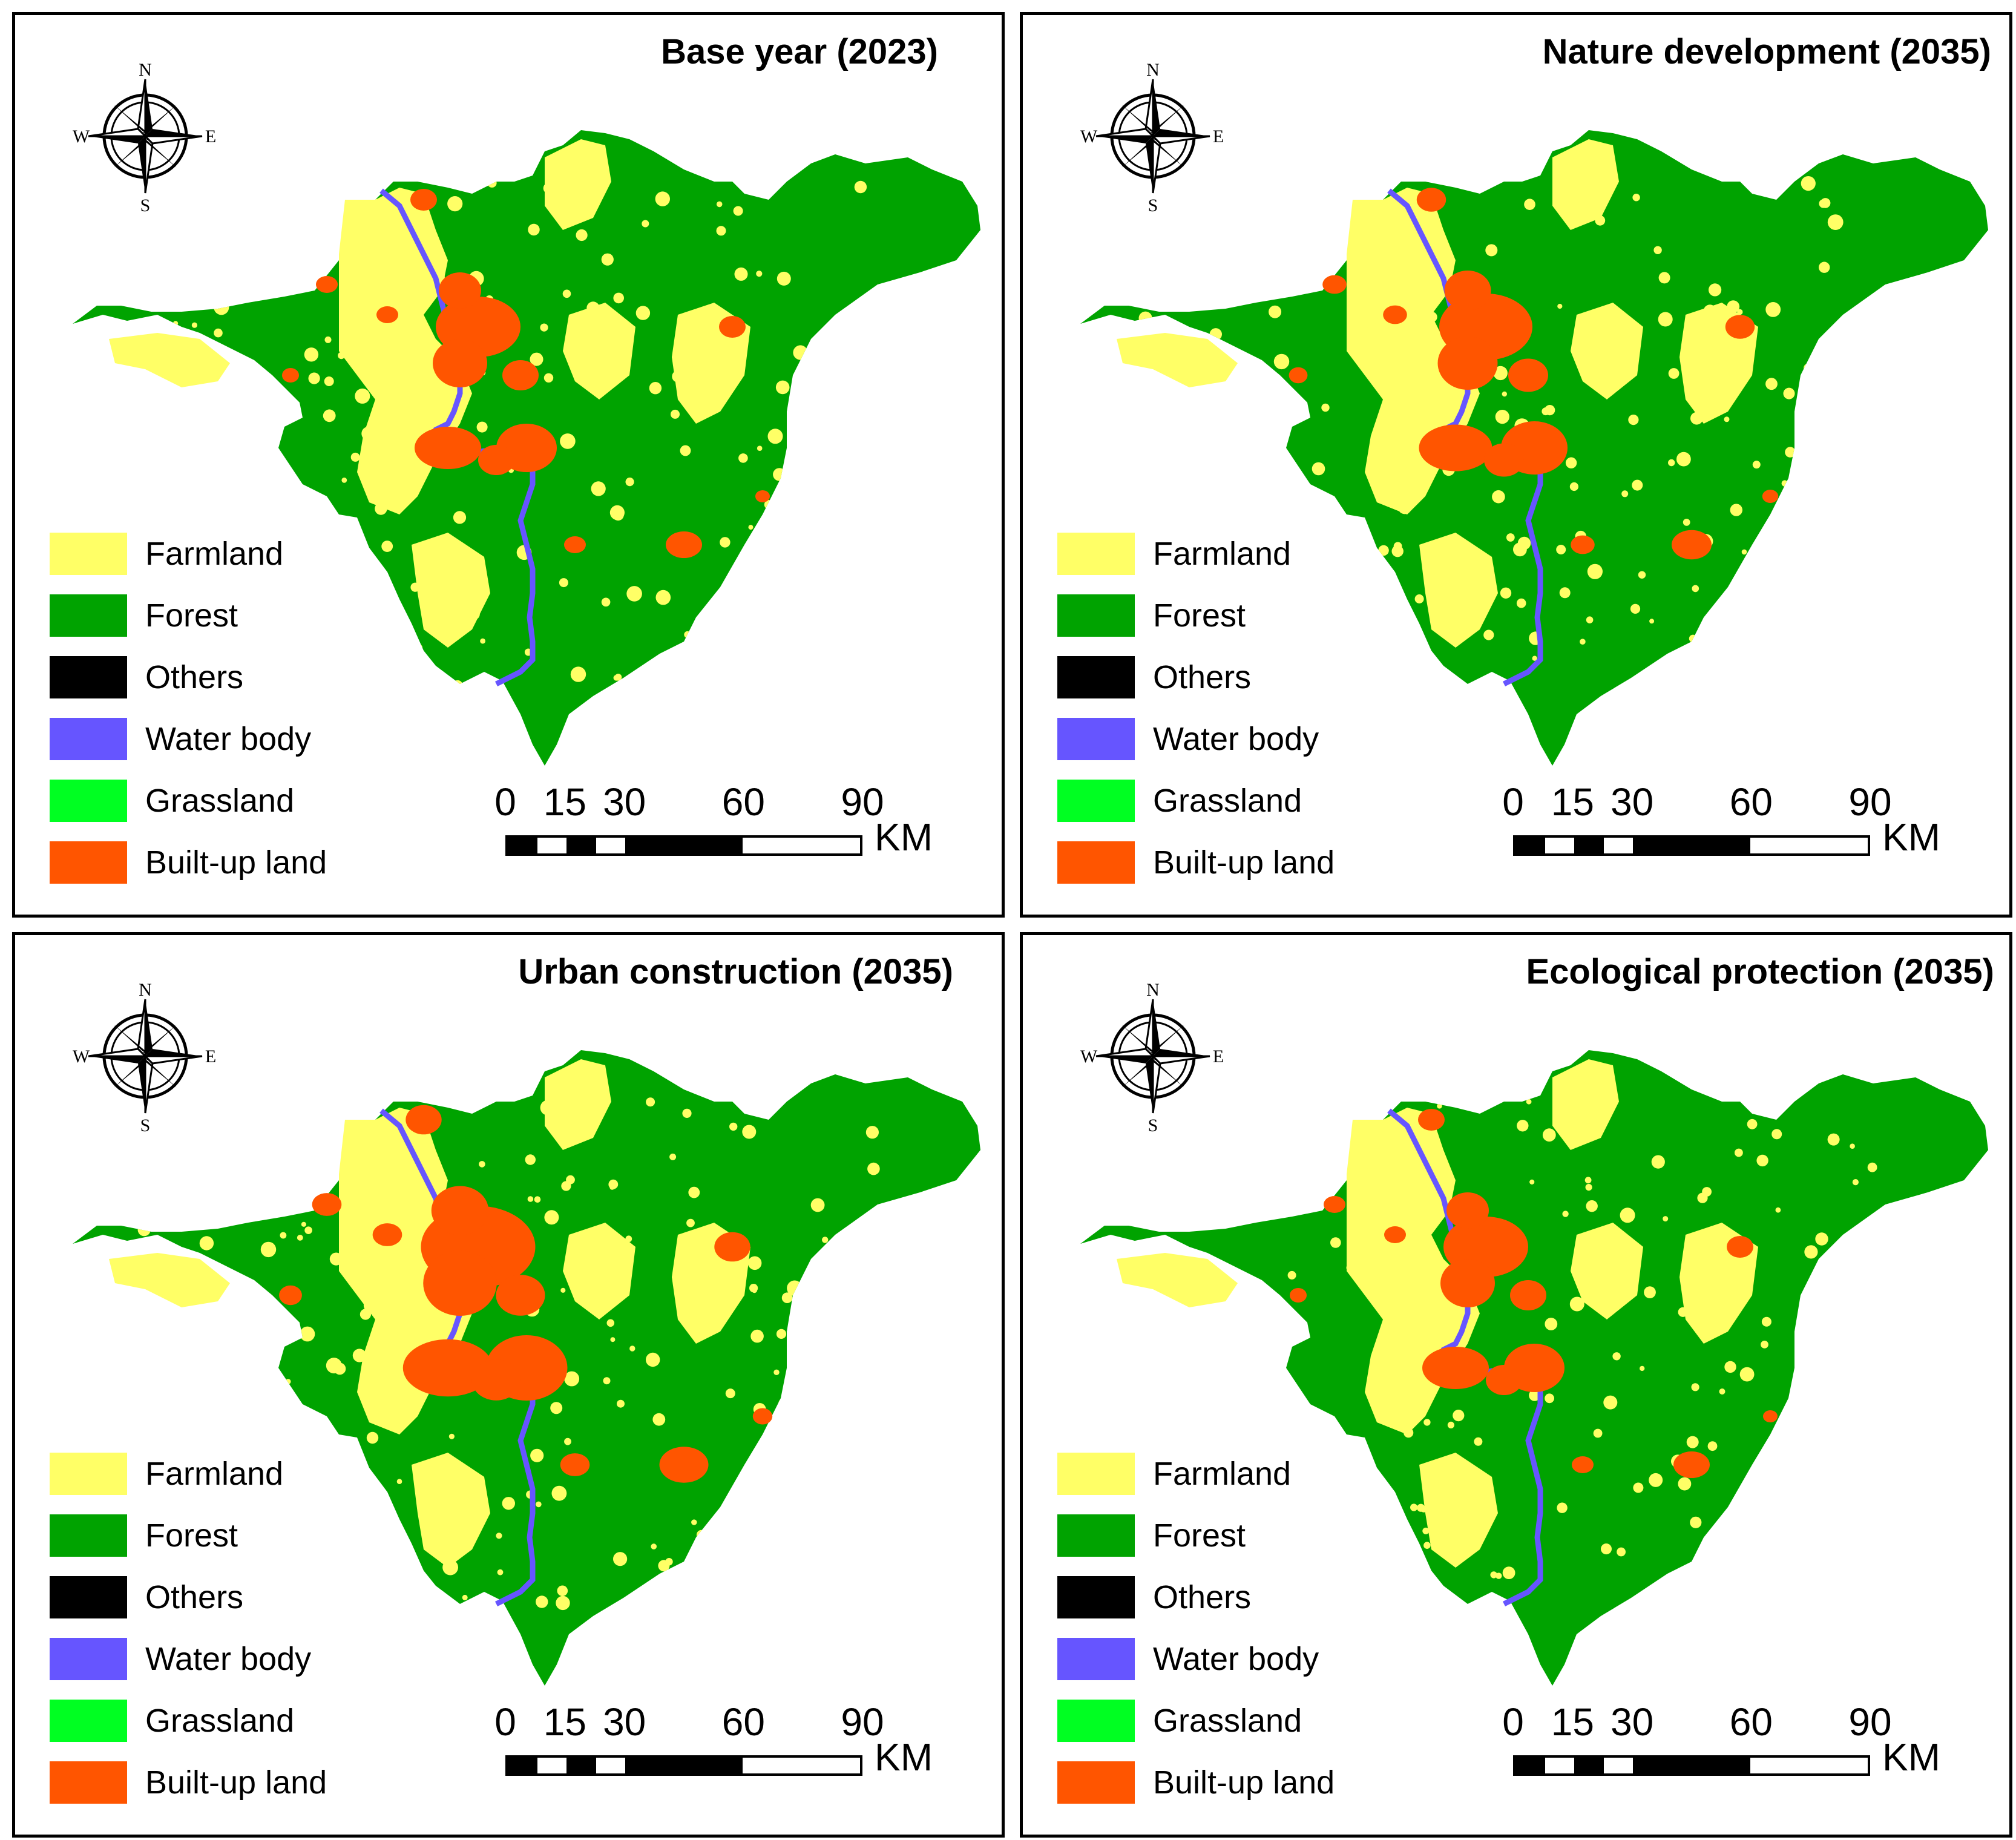 The image size is (2016, 1840). What do you see at coordinates (1269, 1597) in the screenshot?
I see `legend-item: Others` at bounding box center [1269, 1597].